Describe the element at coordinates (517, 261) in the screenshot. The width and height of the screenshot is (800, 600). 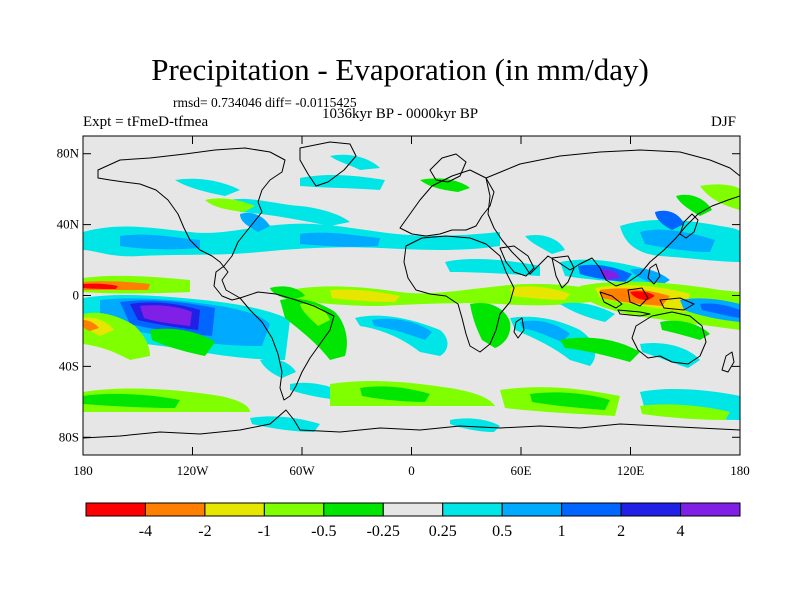
I see `coastline-arabia` at that location.